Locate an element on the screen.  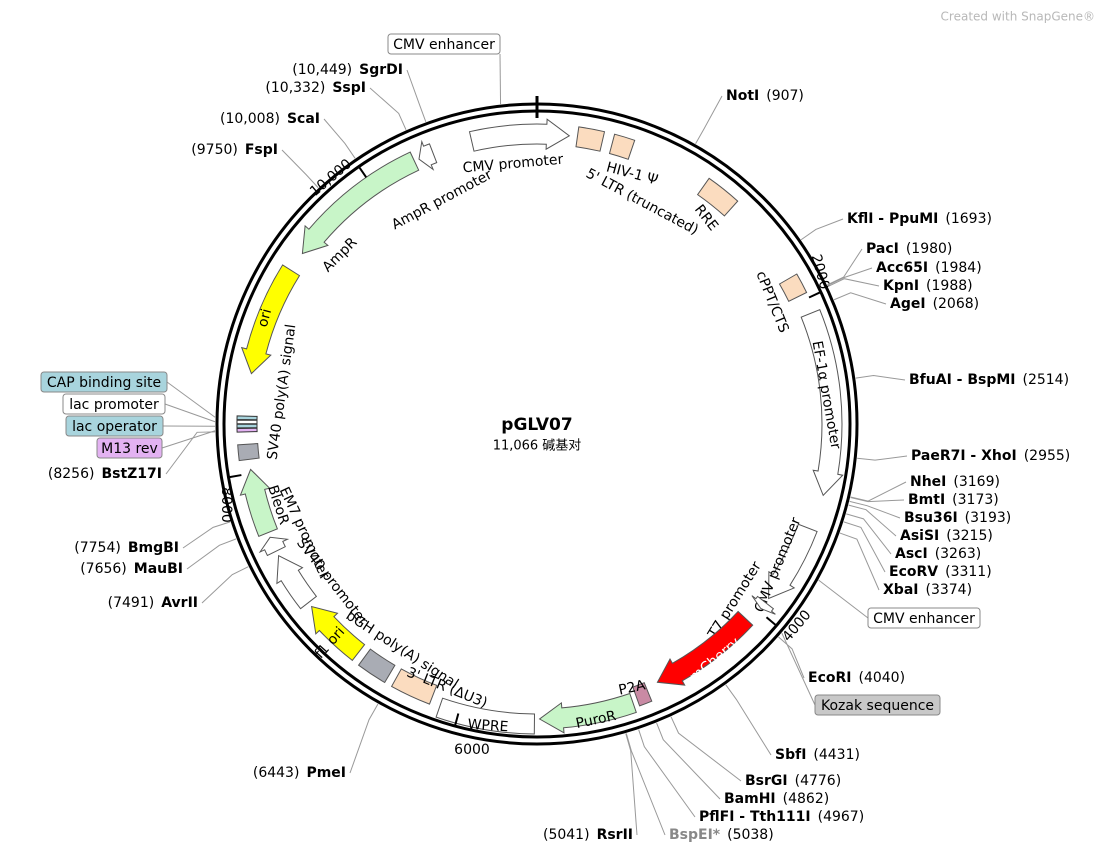
site-name: BspEI* is located at coordinates (695, 835).